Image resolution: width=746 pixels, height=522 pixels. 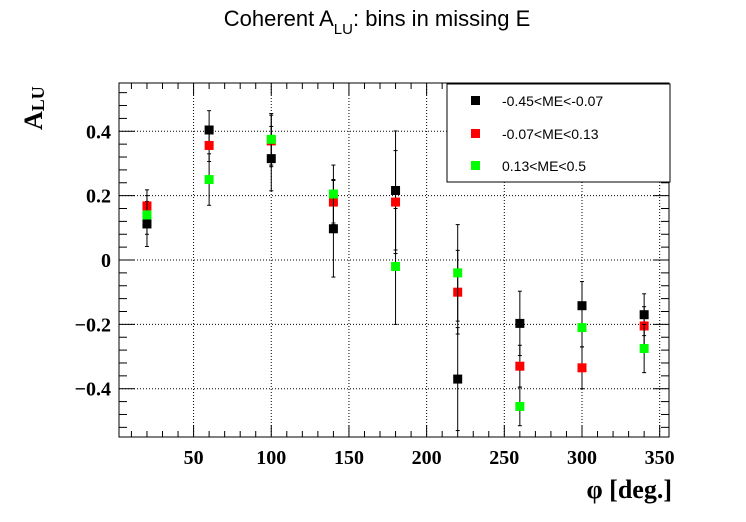 I want to click on chart-title-rest: : bins in missing E, so click(x=441, y=18).